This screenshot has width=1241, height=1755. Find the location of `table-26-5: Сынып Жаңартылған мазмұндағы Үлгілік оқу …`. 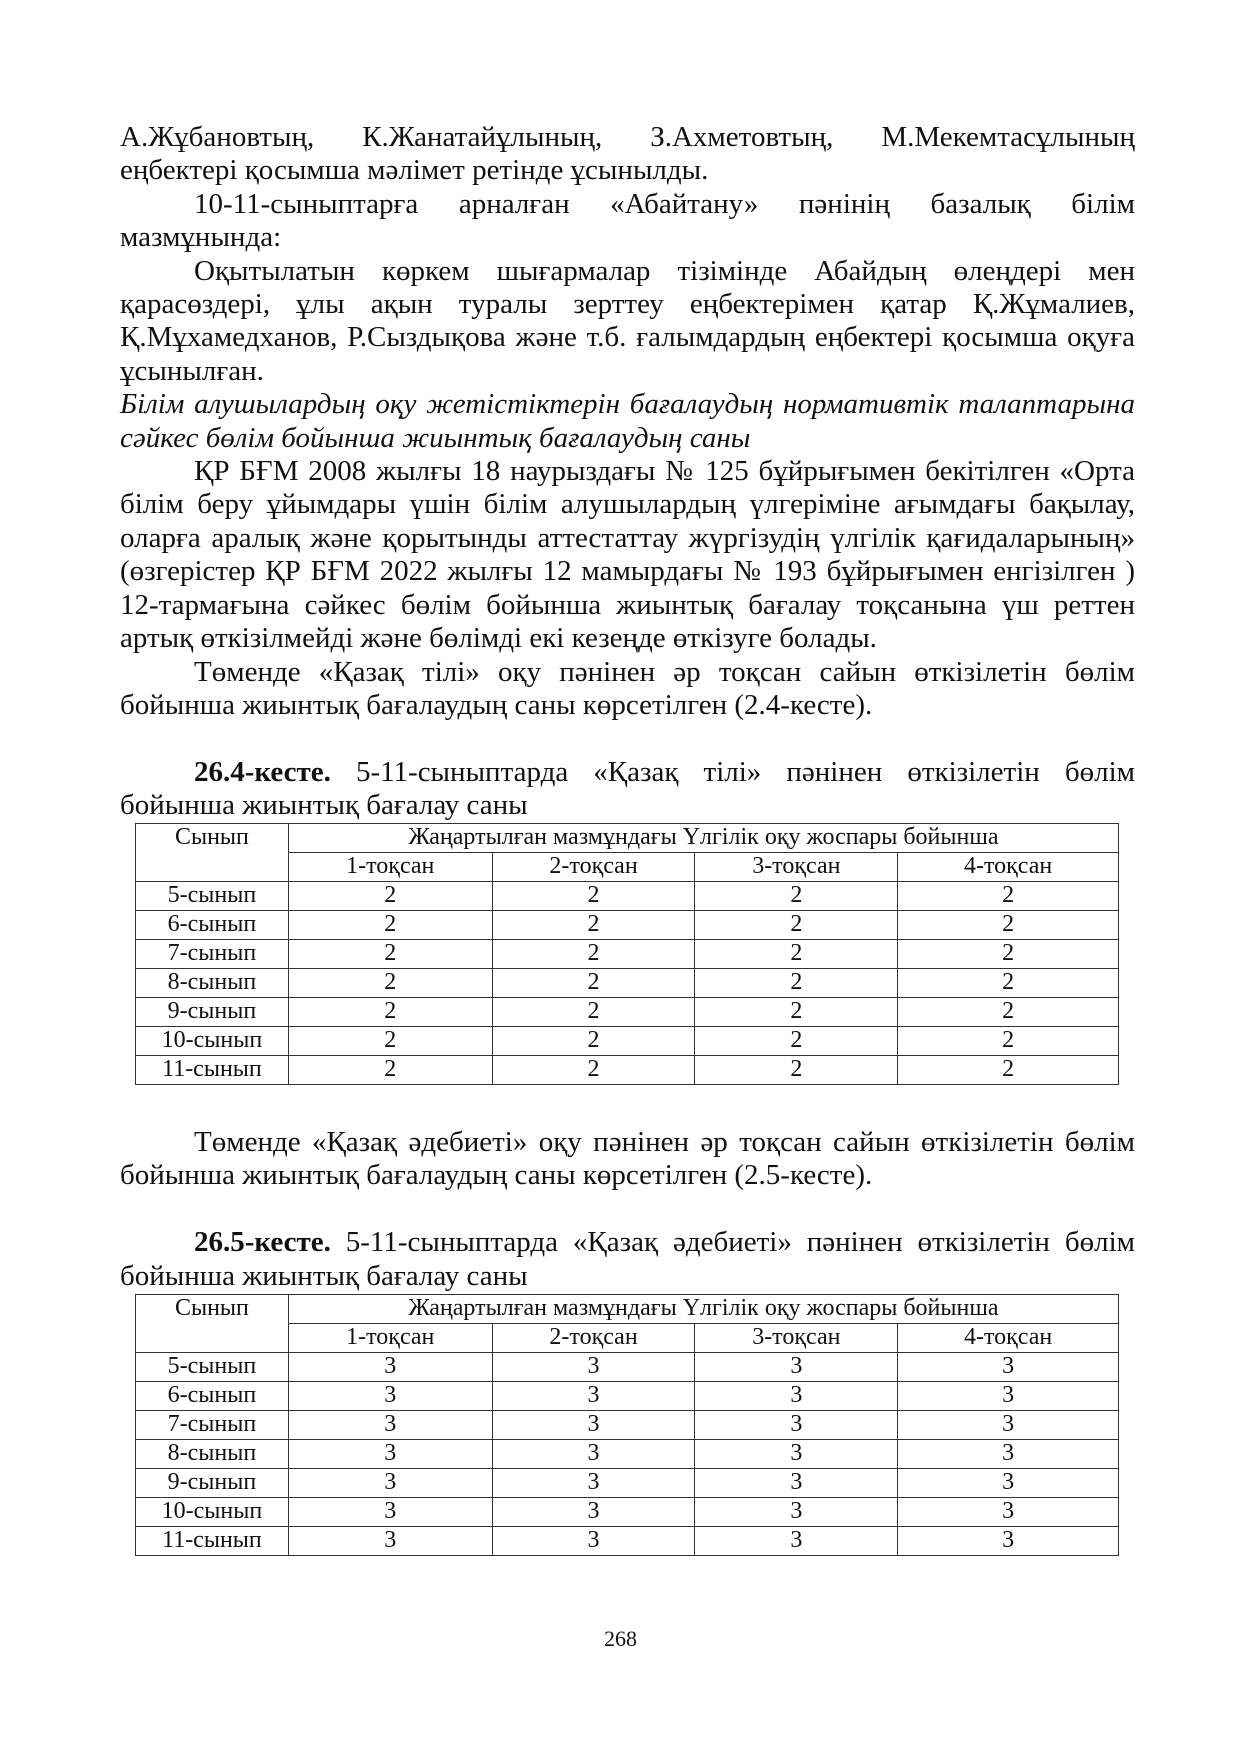

table-26-5: Сынып Жаңартылған мазмұндағы Үлгілік оқу … is located at coordinates (627, 1425).